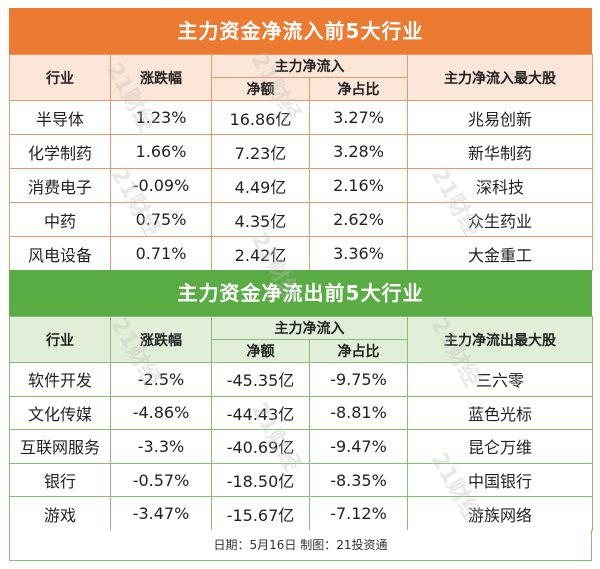 Image resolution: width=600 pixels, height=569 pixels. What do you see at coordinates (161, 253) in the screenshot?
I see `cell-change: 0.71%` at bounding box center [161, 253].